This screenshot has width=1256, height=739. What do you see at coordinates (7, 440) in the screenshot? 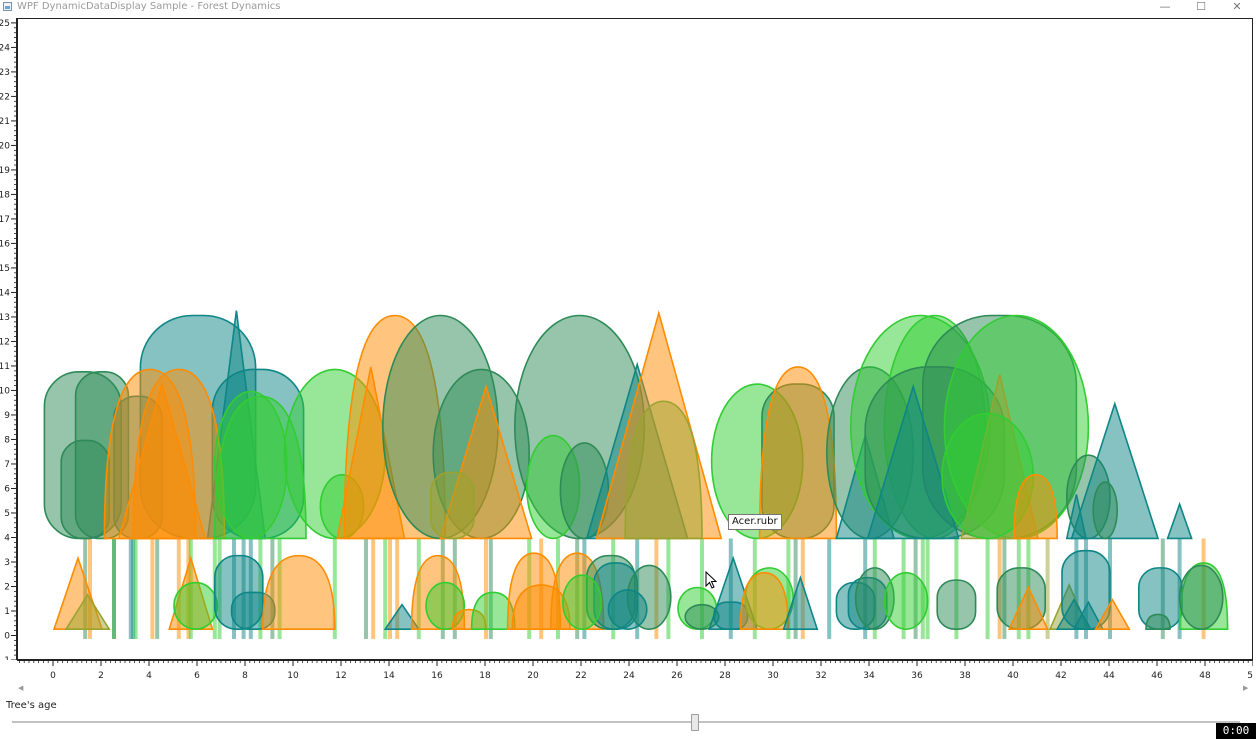
I see `y-tick-label: 8` at bounding box center [7, 440].